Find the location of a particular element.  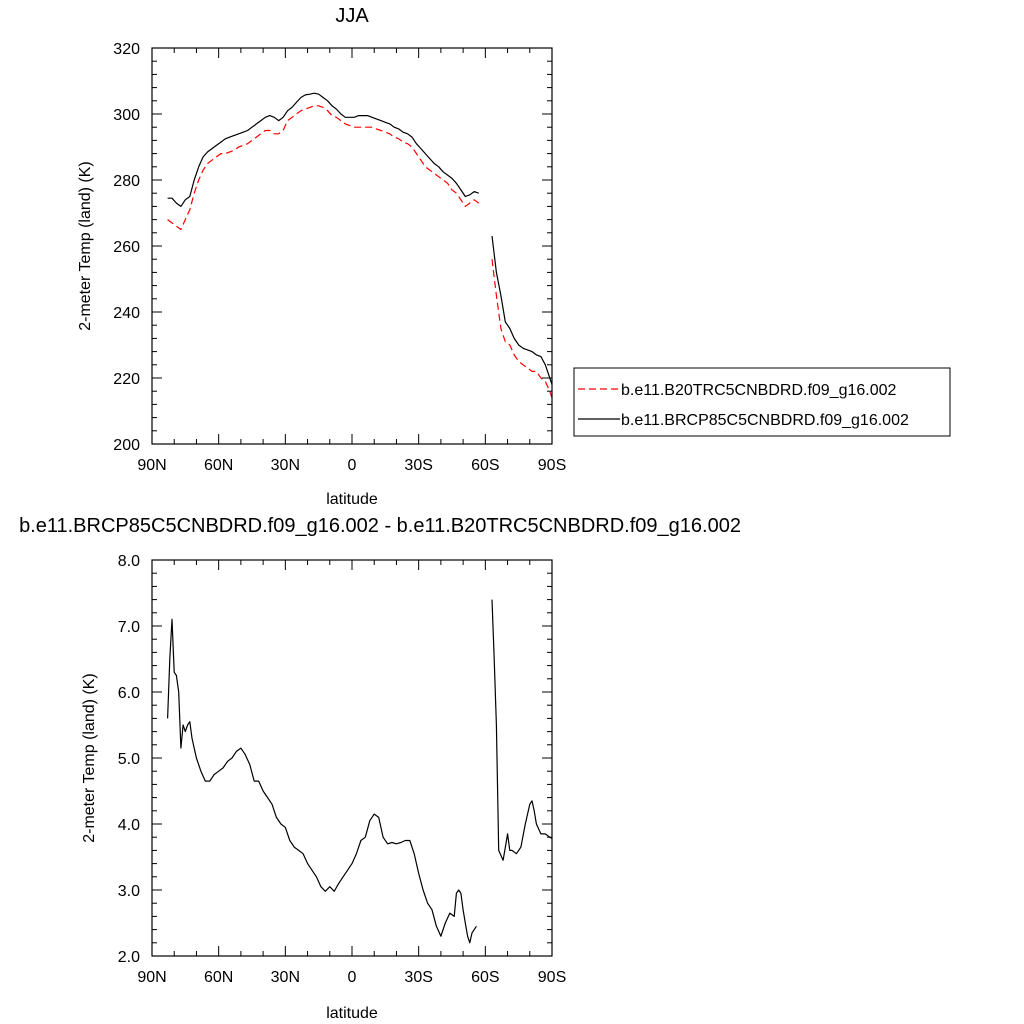

top-chart-title: JJA is located at coordinates (352, 16).